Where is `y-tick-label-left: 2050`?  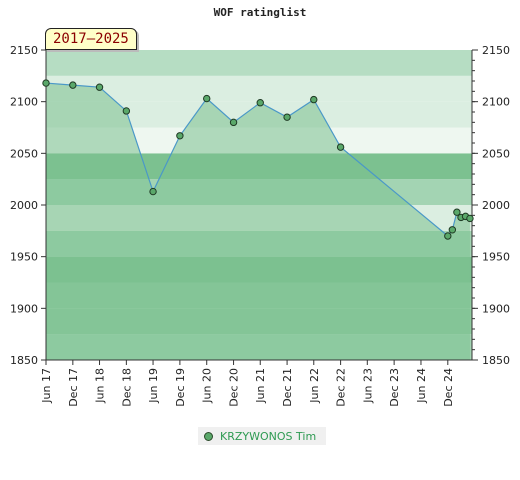
y-tick-label-left: 2050 is located at coordinates (24, 153).